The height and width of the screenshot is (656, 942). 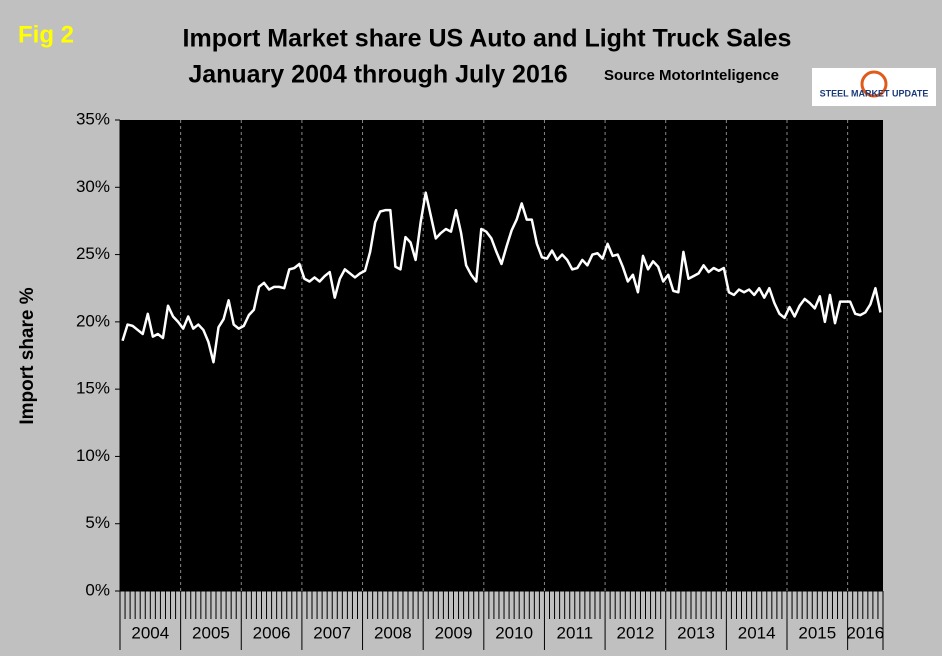 What do you see at coordinates (691, 75) in the screenshot?
I see `source-note: Source MotorInteligence` at bounding box center [691, 75].